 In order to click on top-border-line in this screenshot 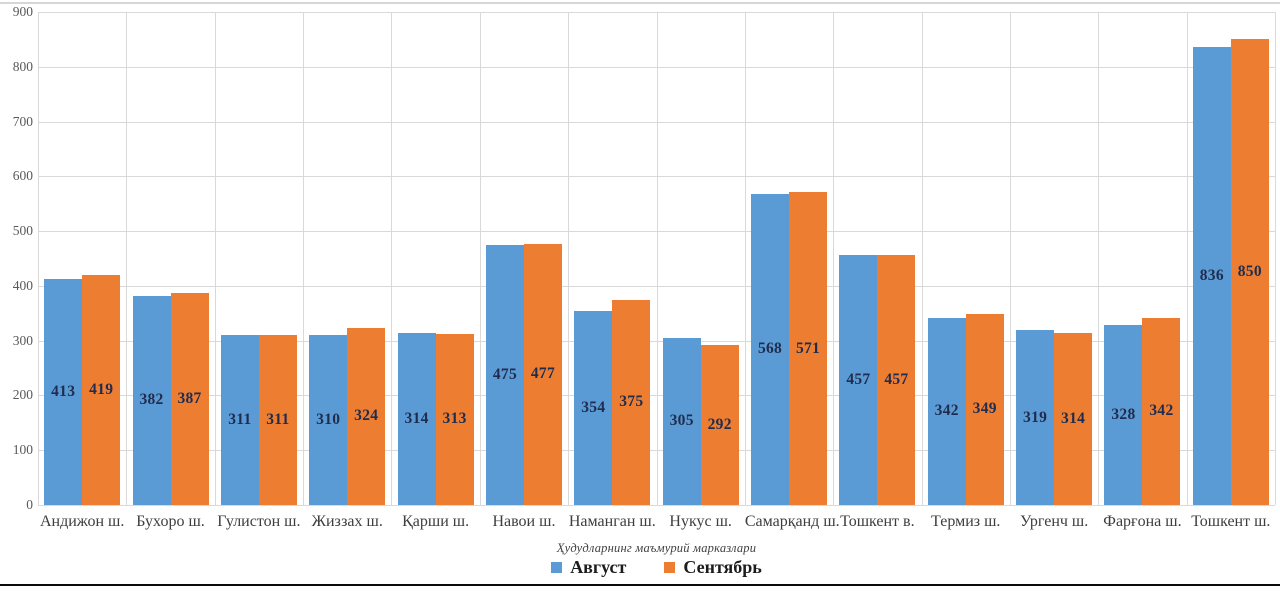, I will do `click(640, 3)`.